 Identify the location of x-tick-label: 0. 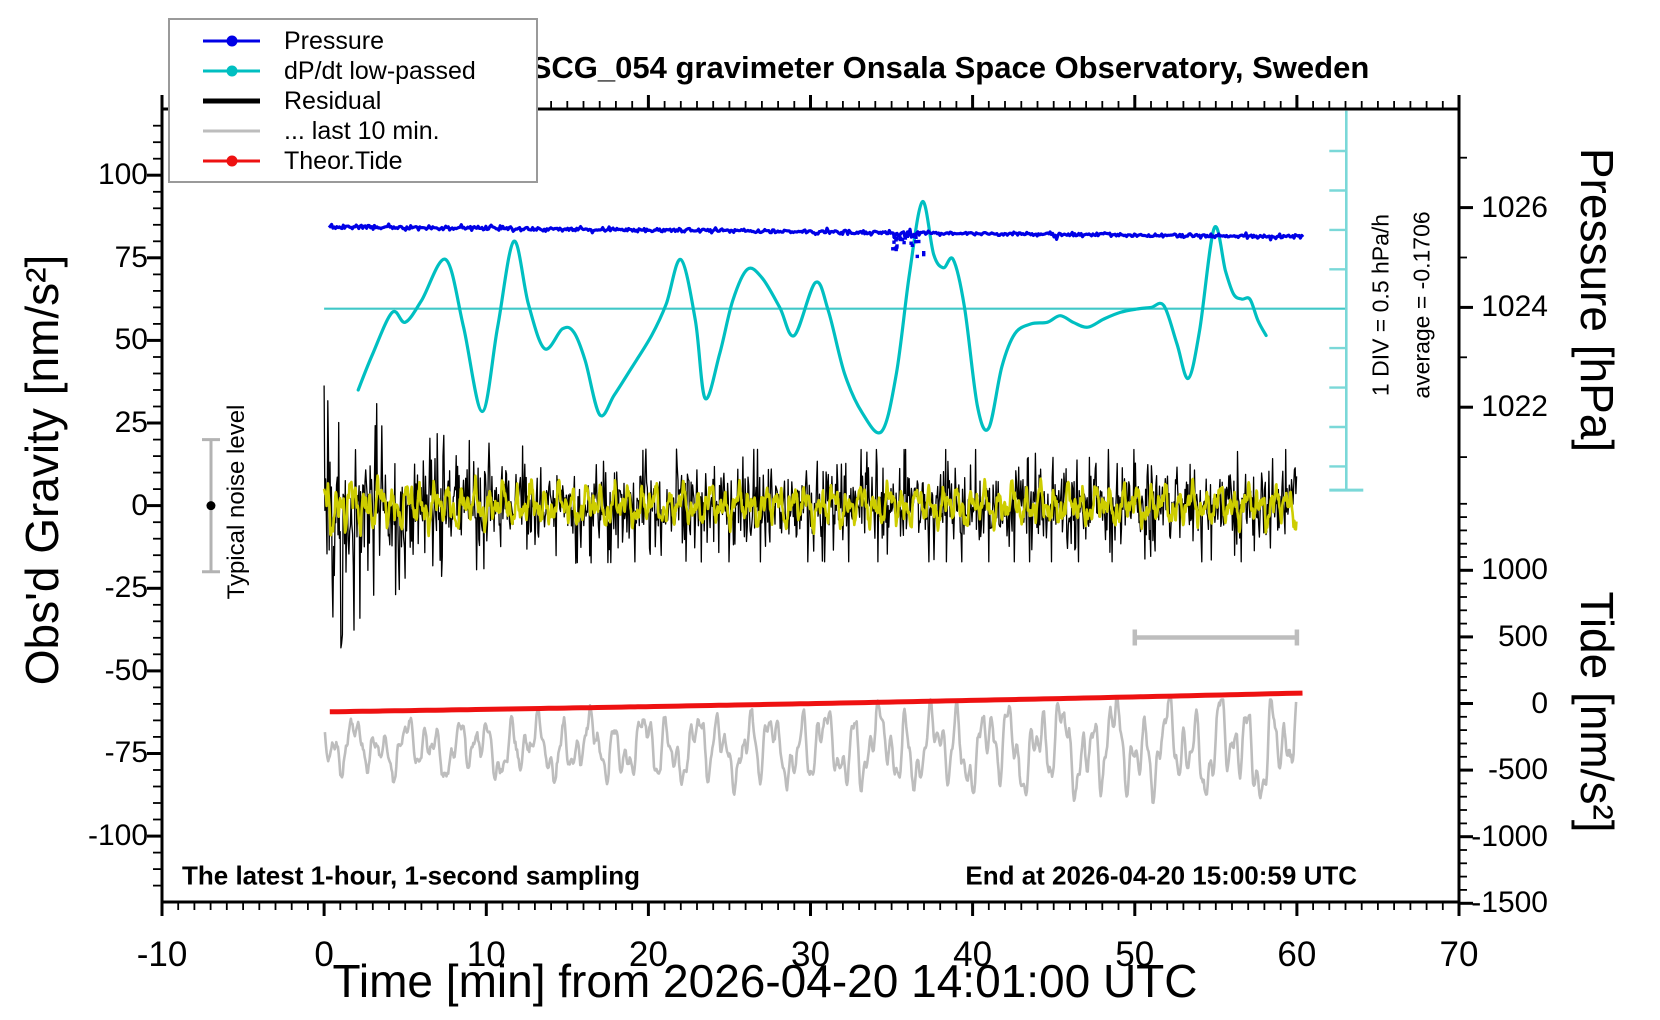
(324, 954).